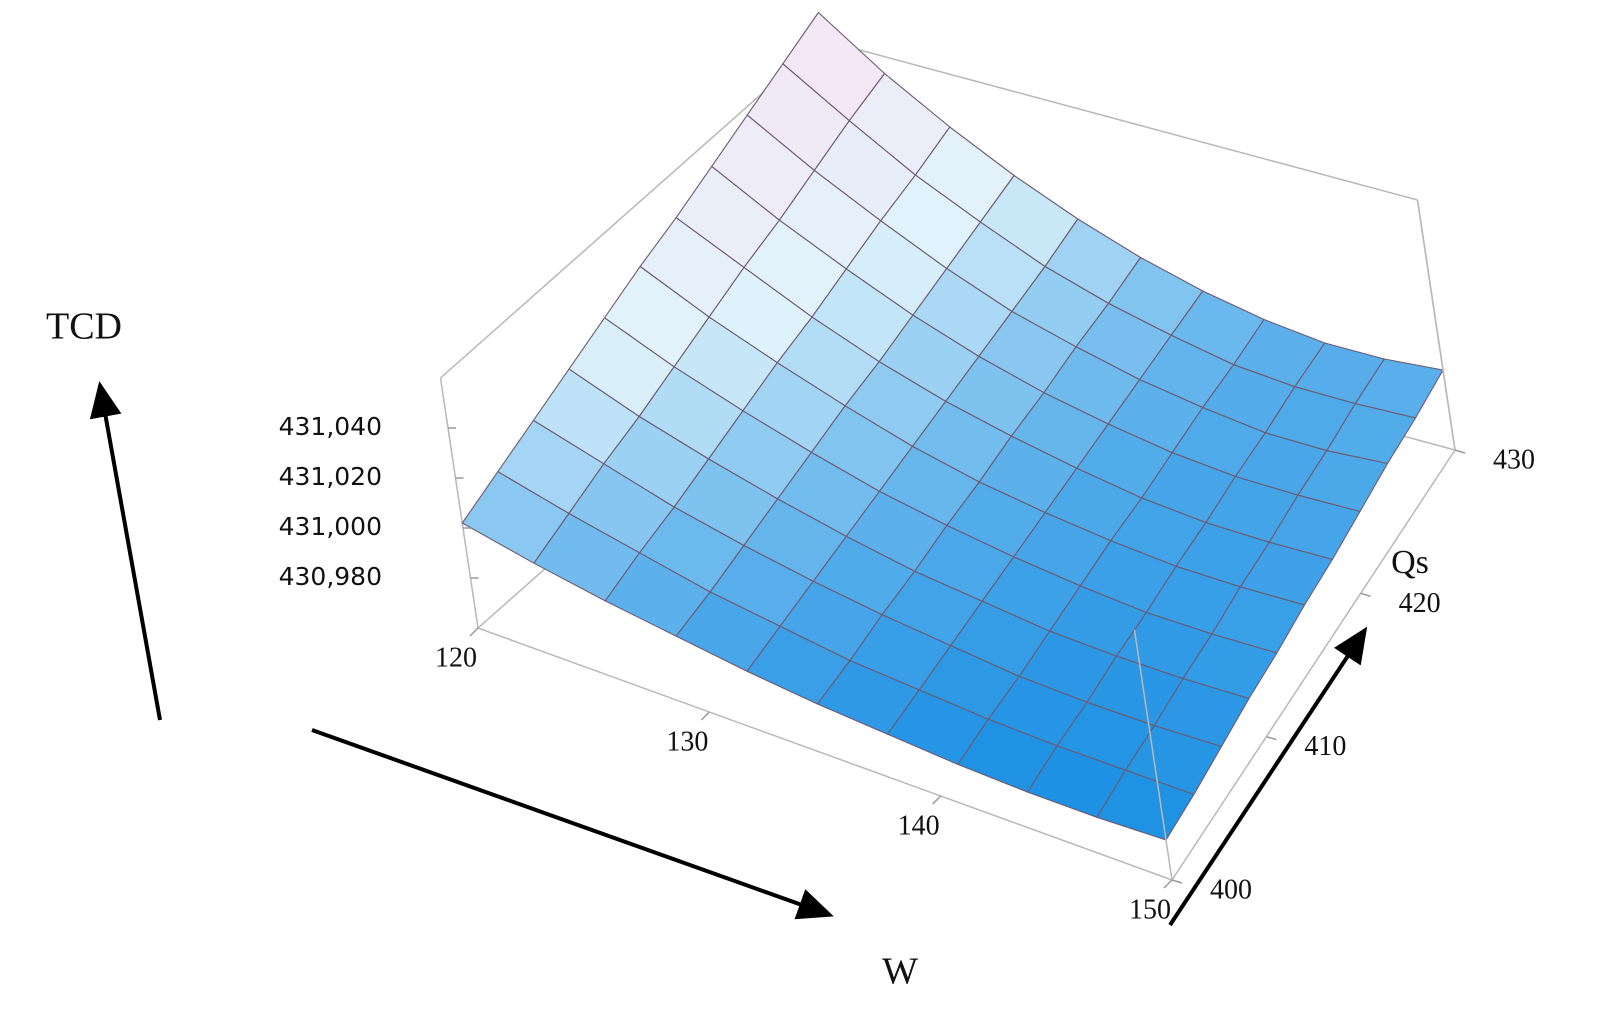  What do you see at coordinates (1325, 746) in the screenshot?
I see `y-tick-label: 410` at bounding box center [1325, 746].